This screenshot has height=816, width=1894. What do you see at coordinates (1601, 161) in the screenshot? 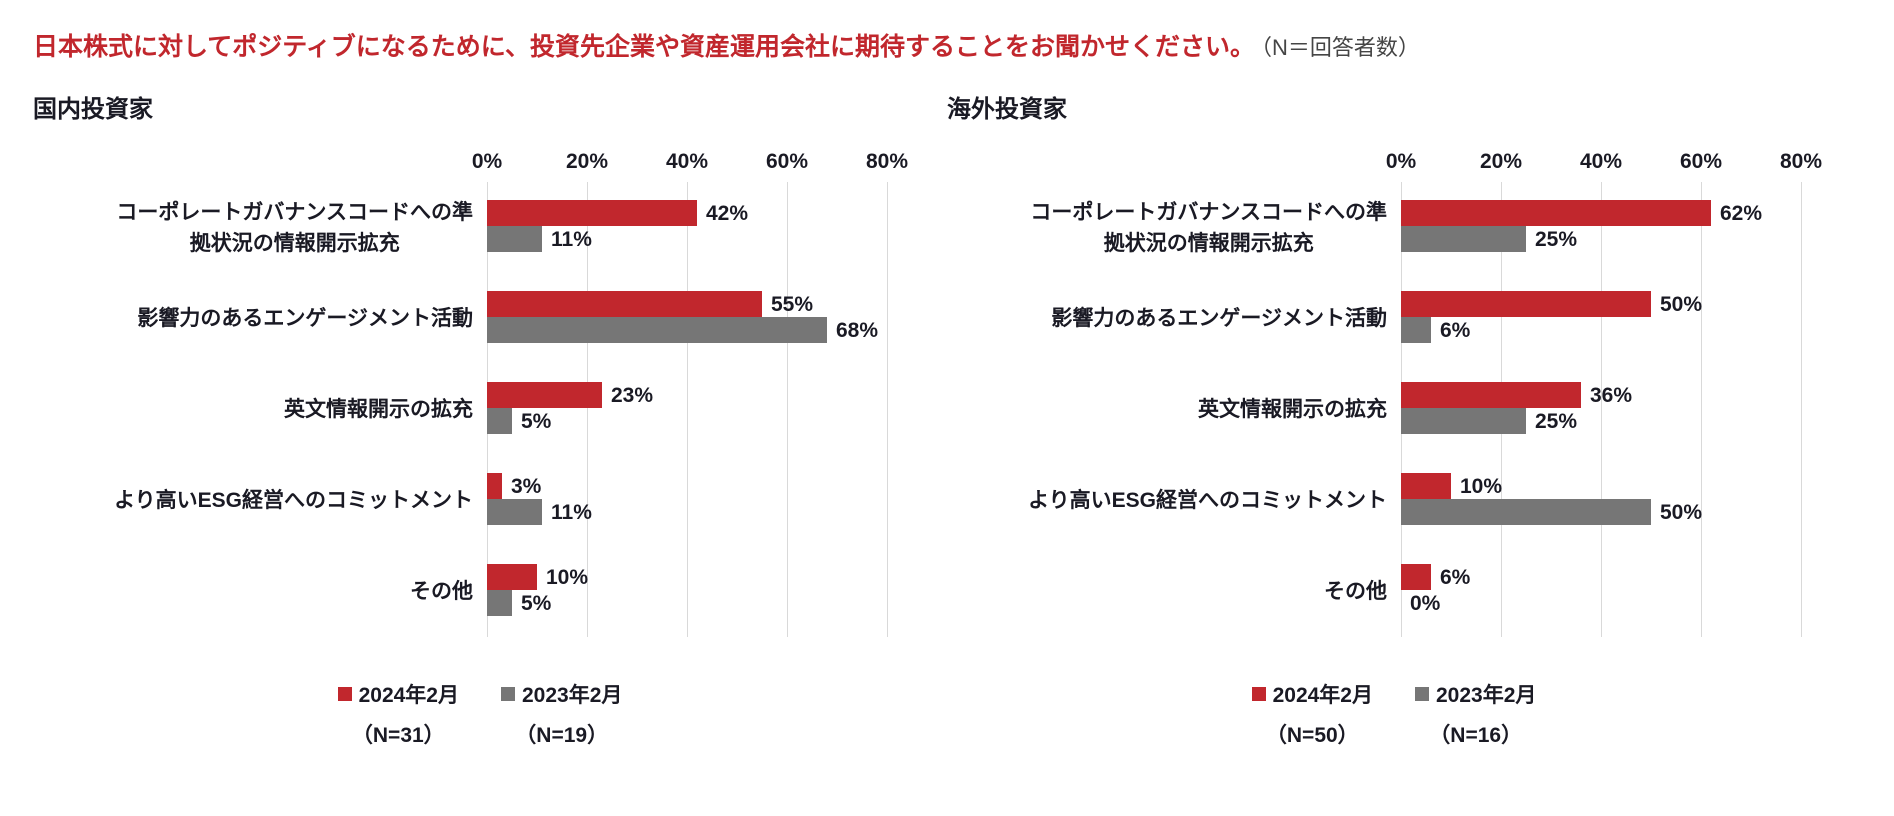
I see `axis-tick-label: 40%` at bounding box center [1601, 161].